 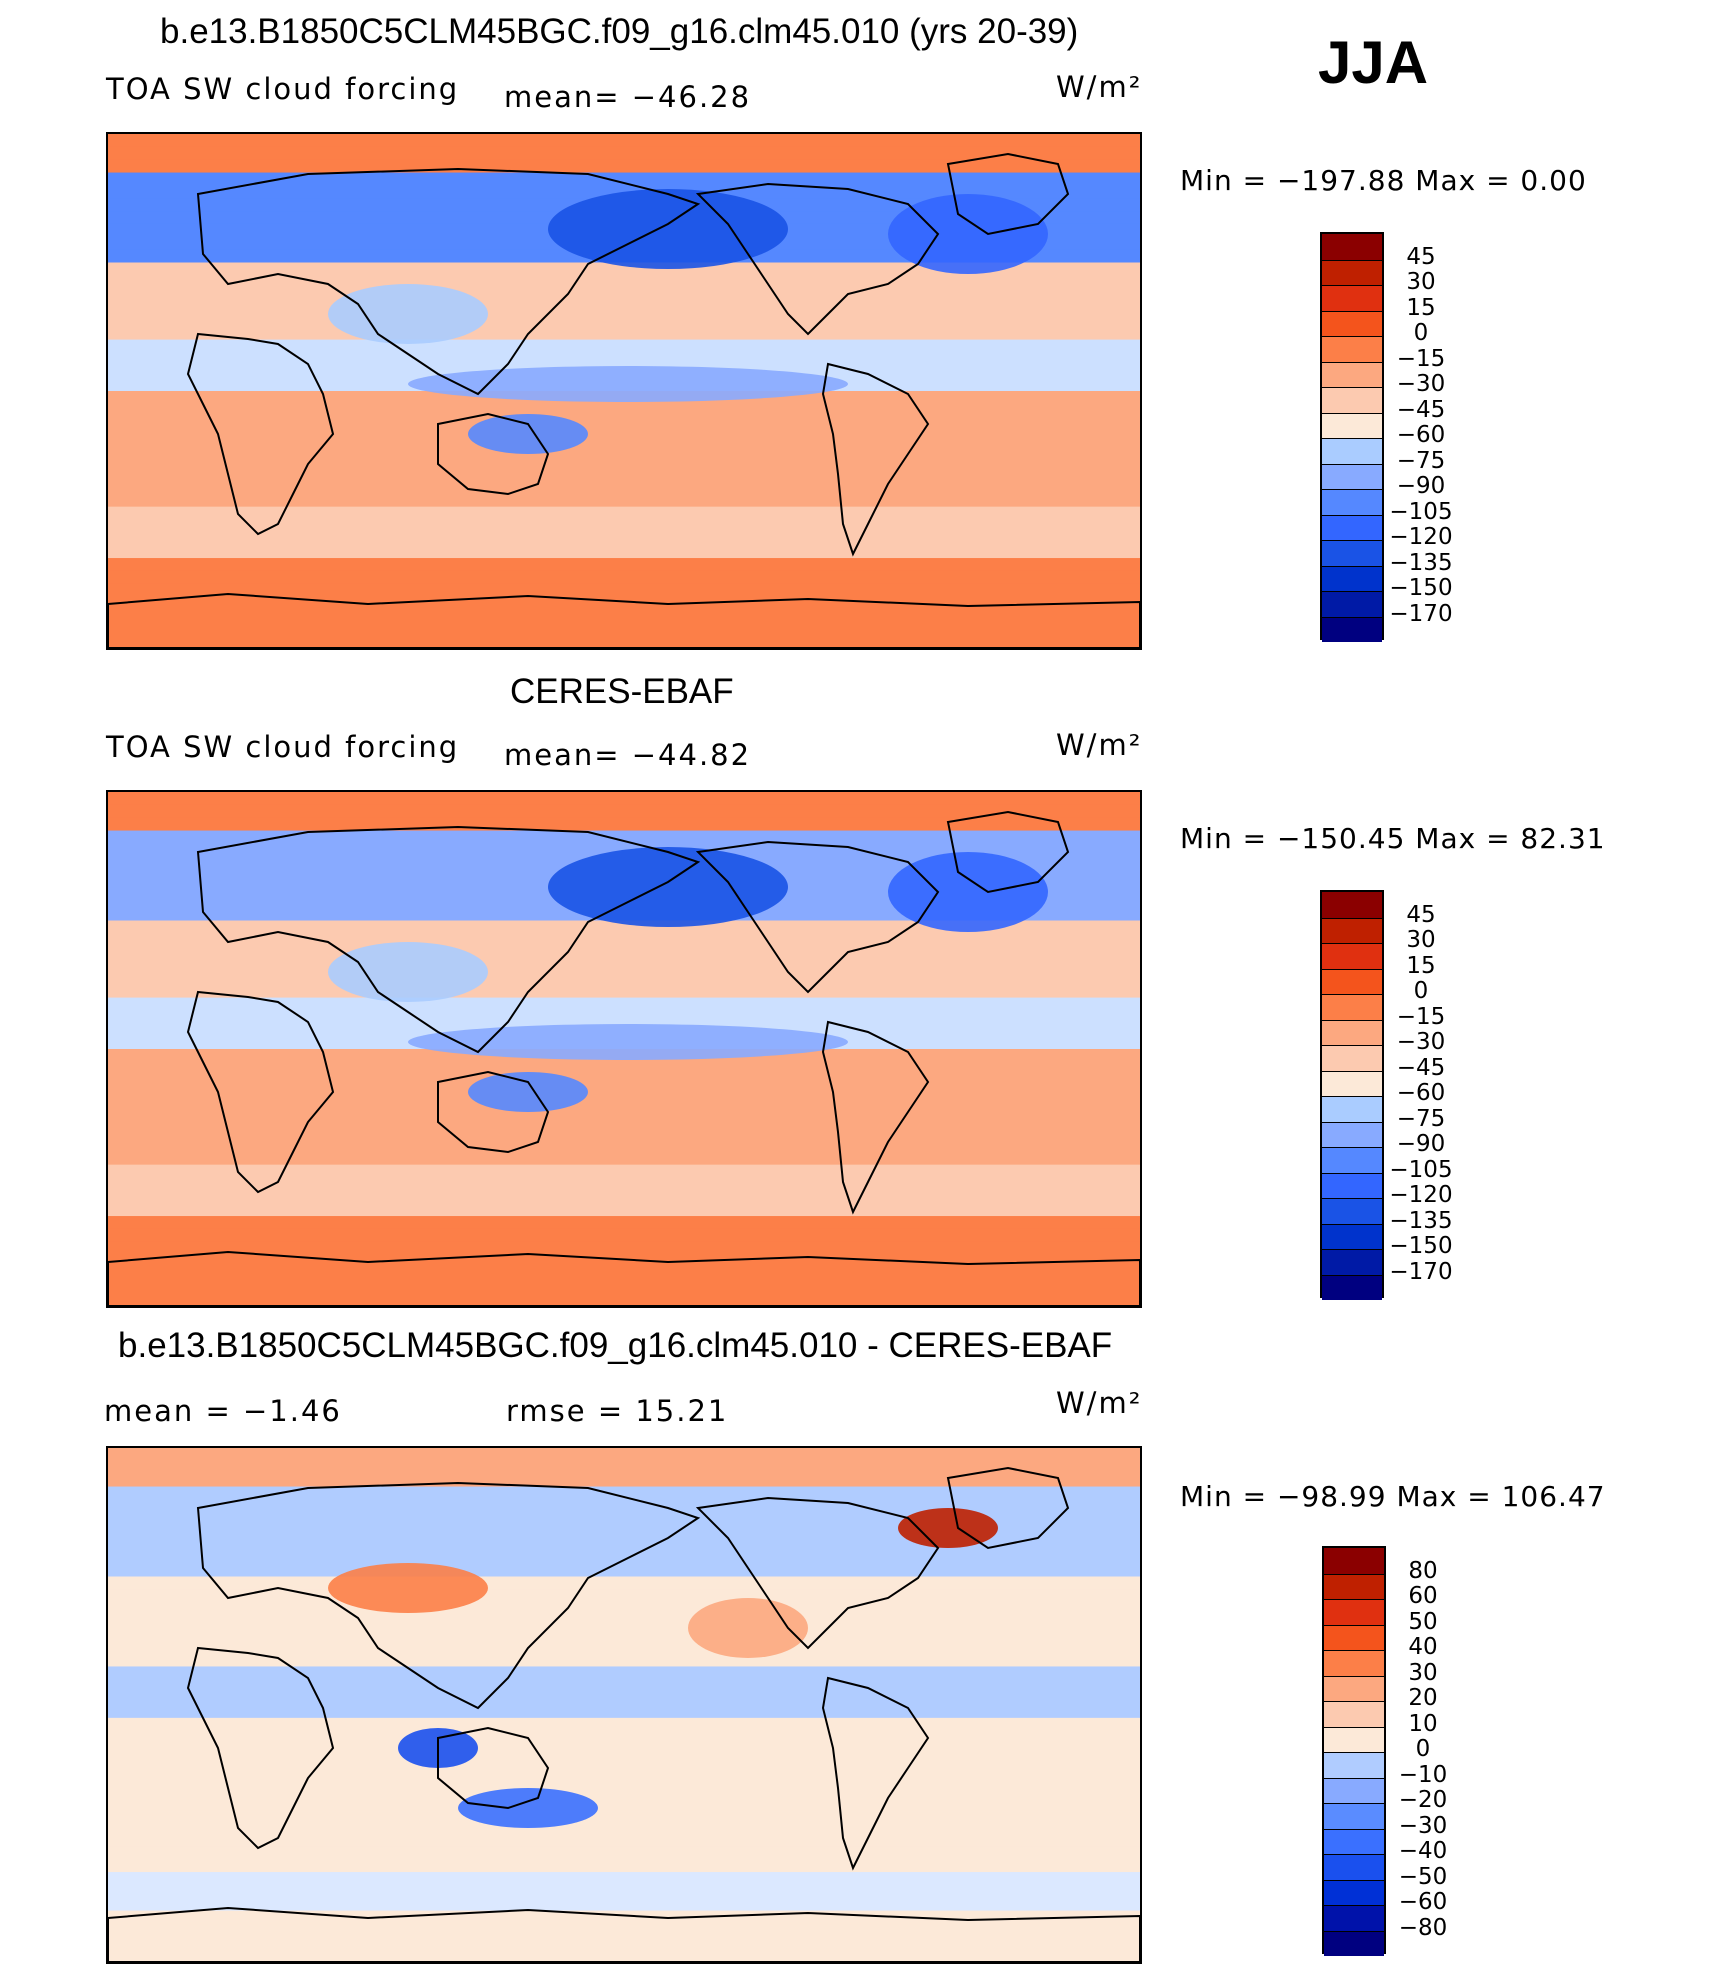 I want to click on panel2-variable-label: TOA SW cloud forcing, so click(x=283, y=747).